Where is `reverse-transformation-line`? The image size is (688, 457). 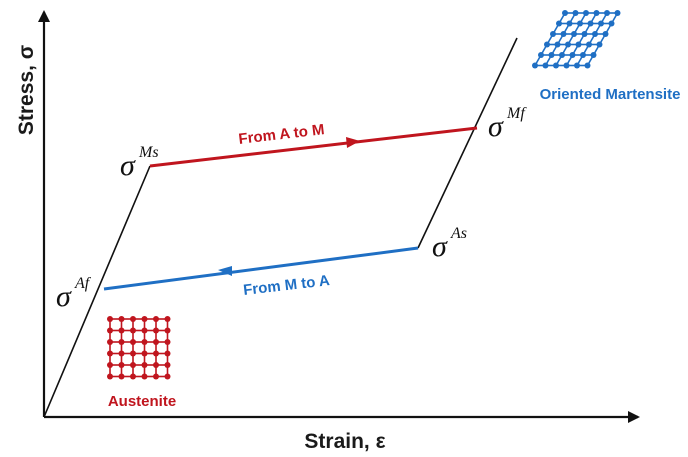
reverse-transformation-line is located at coordinates (261, 268).